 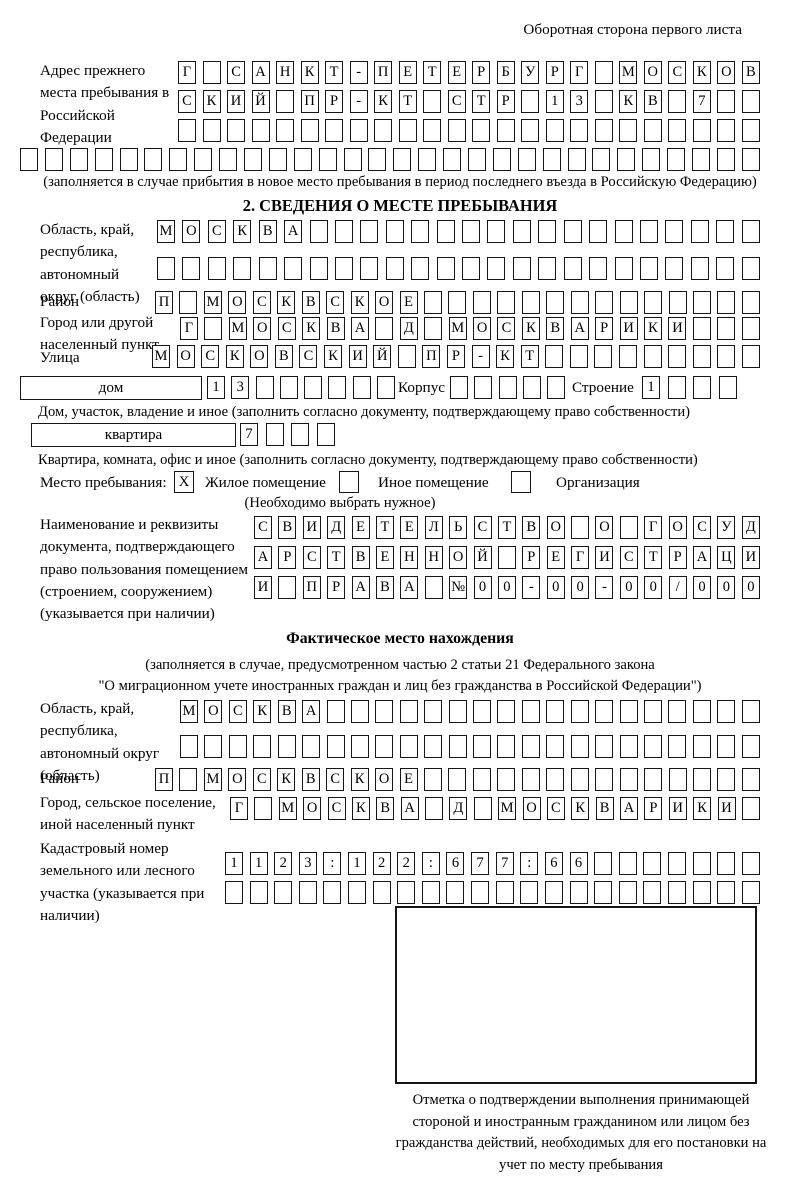 I want to click on char-cell: Р, so click(x=334, y=101).